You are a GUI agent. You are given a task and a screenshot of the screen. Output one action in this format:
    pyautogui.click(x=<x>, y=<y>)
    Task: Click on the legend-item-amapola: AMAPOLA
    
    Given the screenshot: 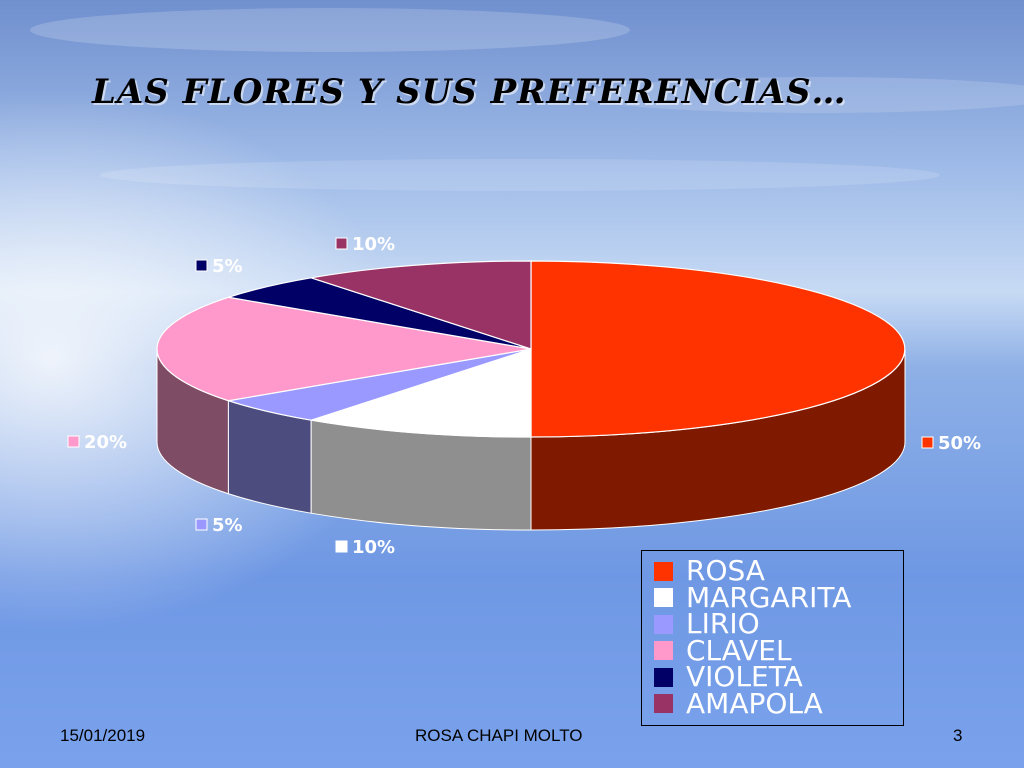 What is the action you would take?
    pyautogui.click(x=778, y=703)
    